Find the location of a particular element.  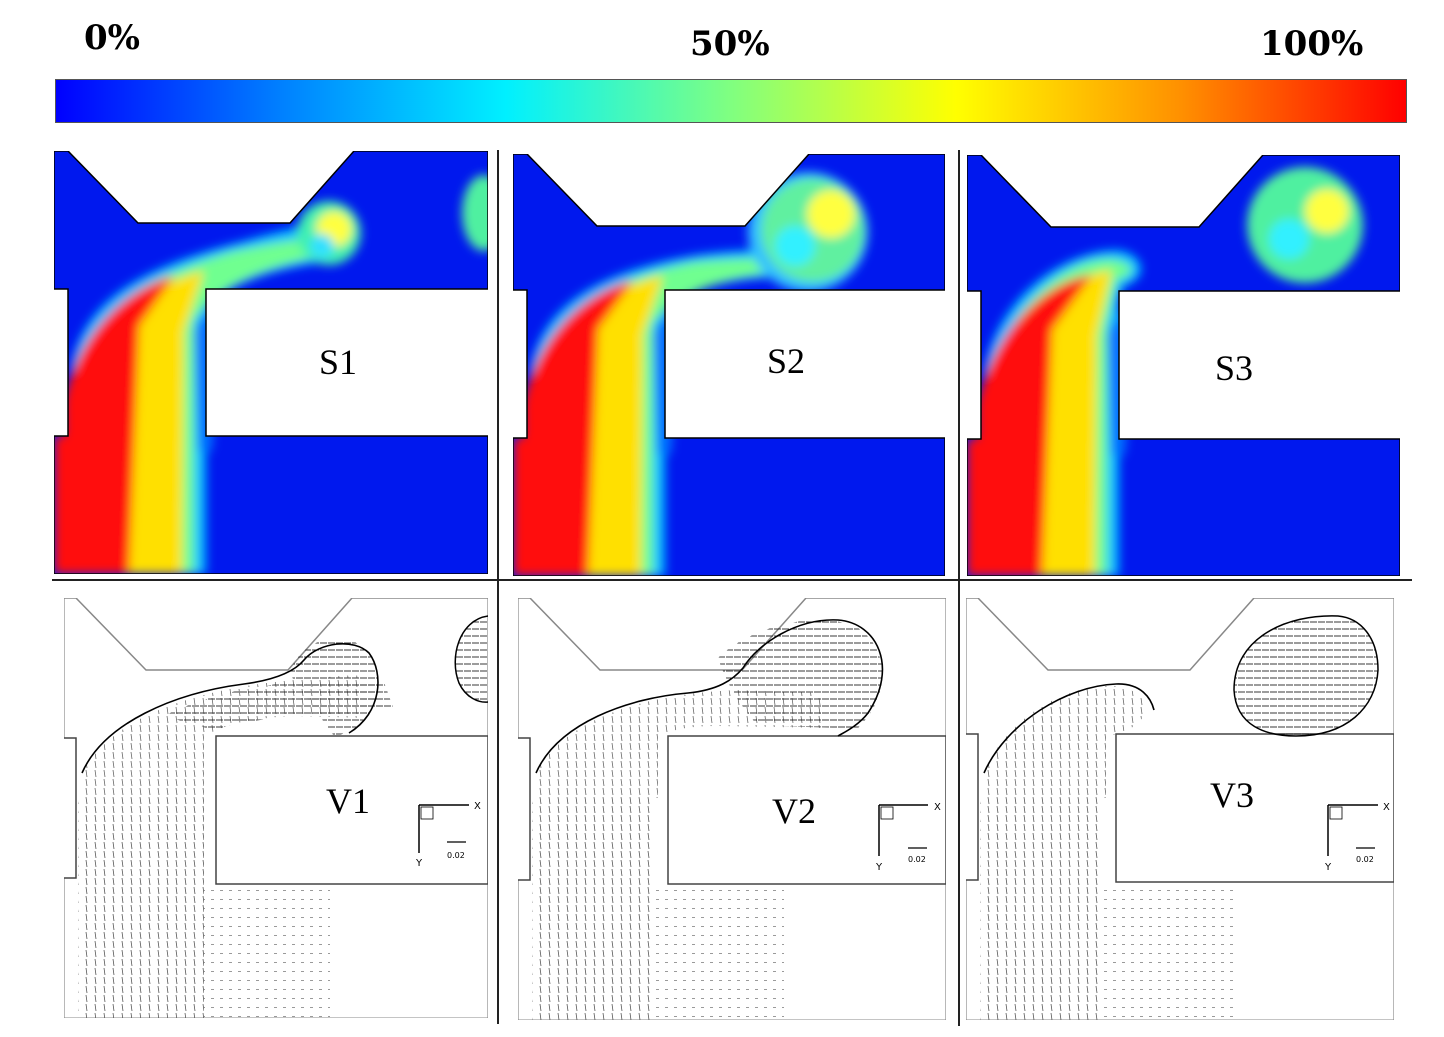

vector-panel-v2: X Y 0.02 V2 is located at coordinates (732, 809).